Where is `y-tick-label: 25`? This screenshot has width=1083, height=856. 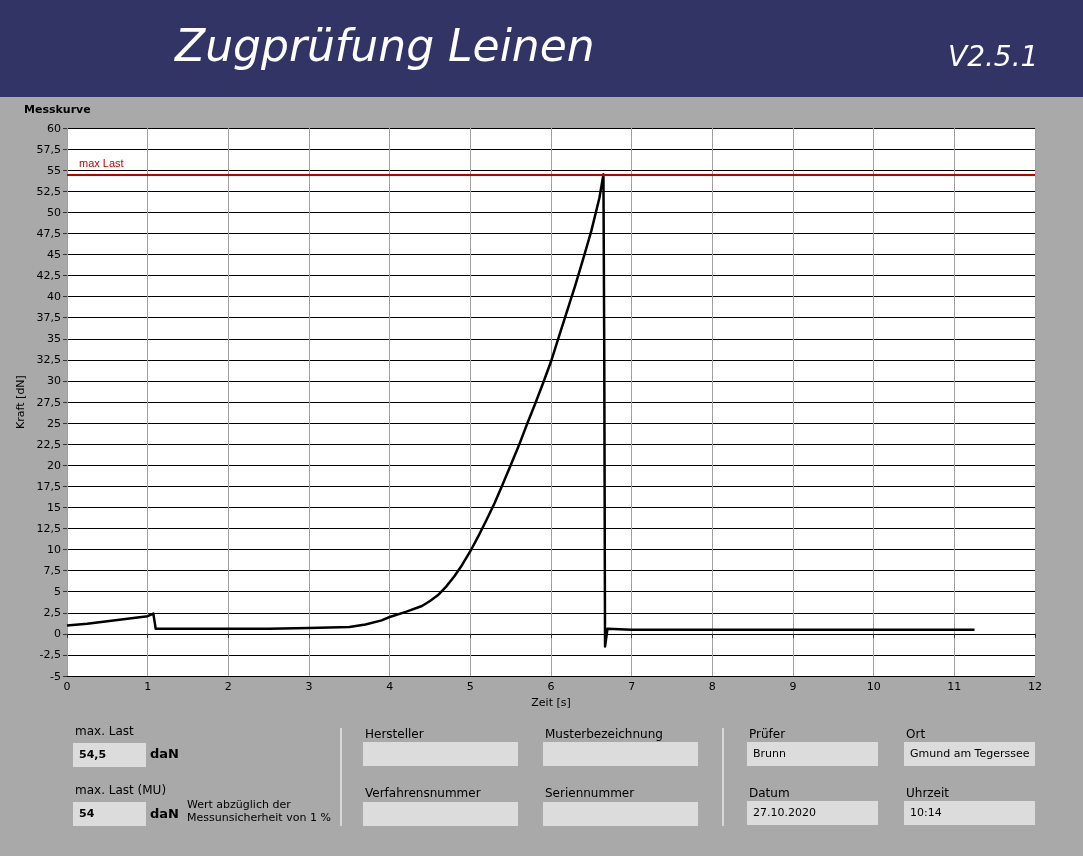
y-tick-label: 25 is located at coordinates (54, 423).